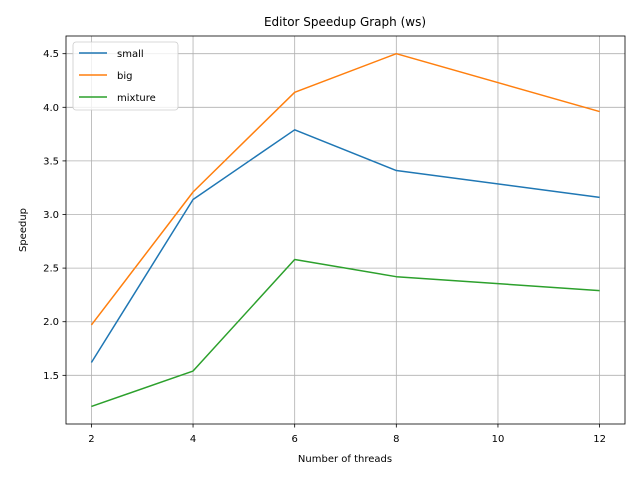 This screenshot has width=640, height=480. Describe the element at coordinates (396, 439) in the screenshot. I see `x-tick-label: 8` at that location.